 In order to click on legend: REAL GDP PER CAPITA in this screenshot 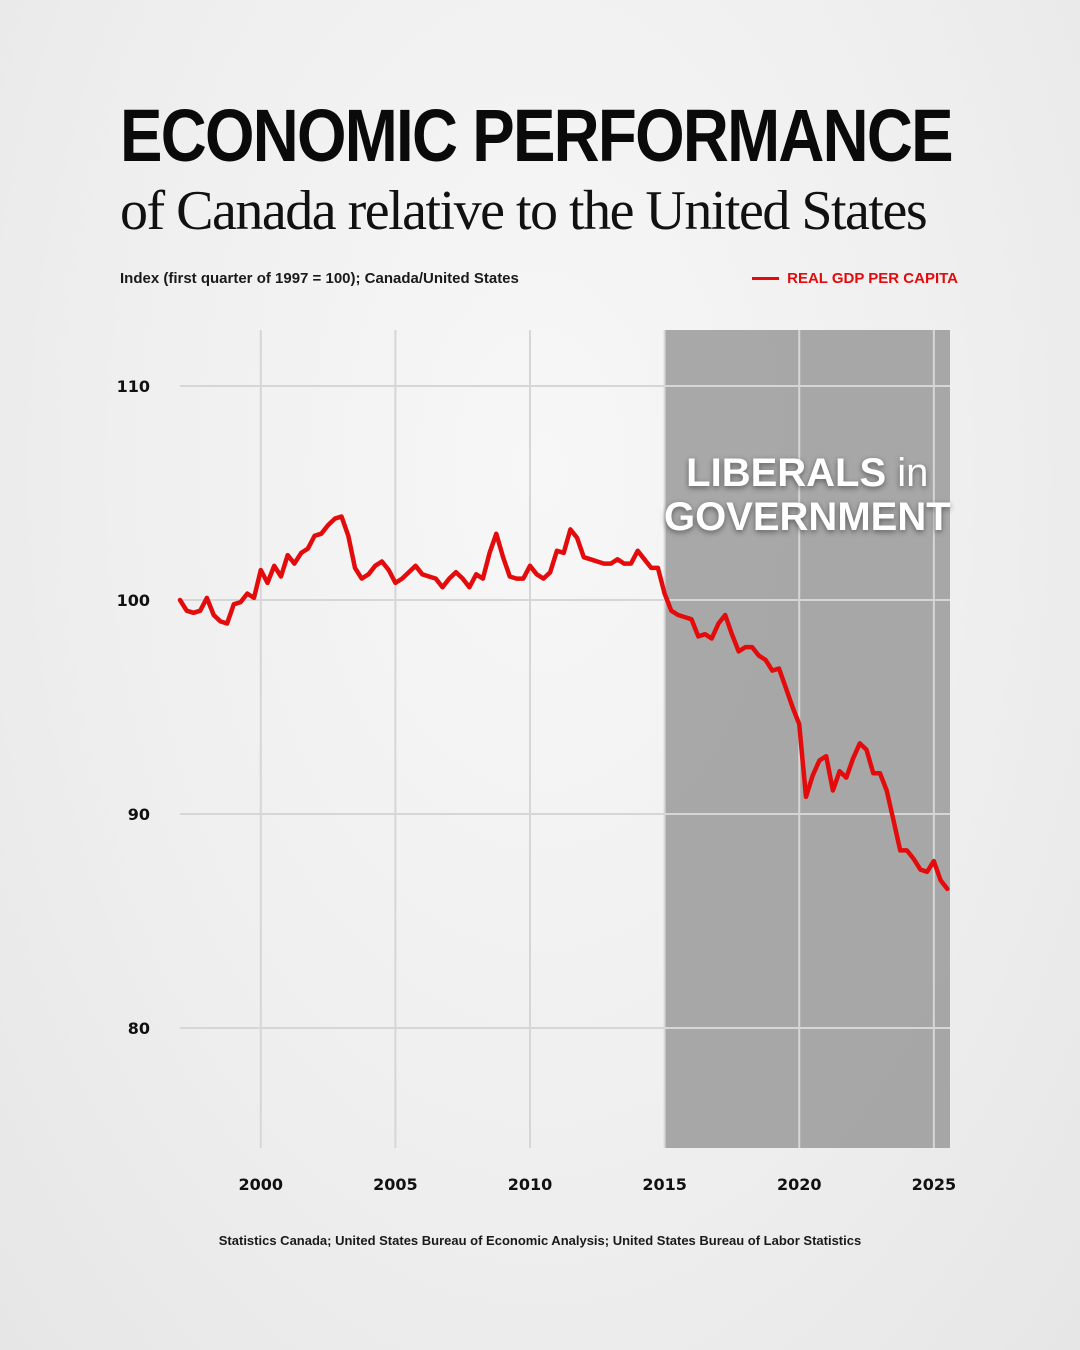, I will do `click(855, 278)`.